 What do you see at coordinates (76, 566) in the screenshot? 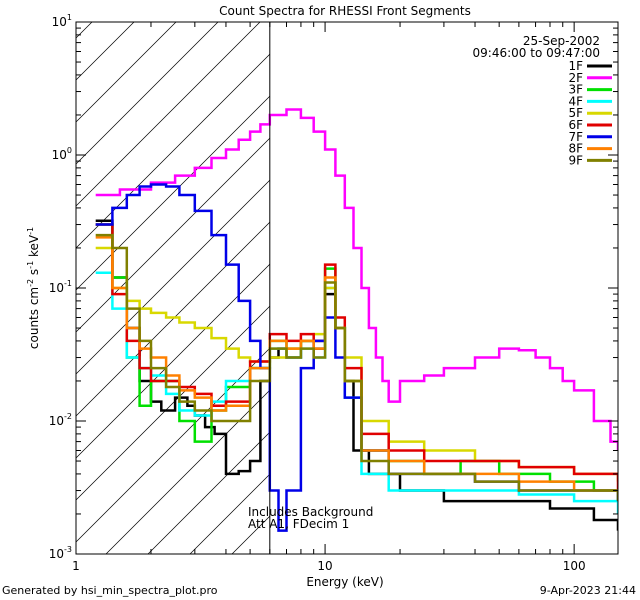
I see `x-tick-label: 1` at bounding box center [76, 566].